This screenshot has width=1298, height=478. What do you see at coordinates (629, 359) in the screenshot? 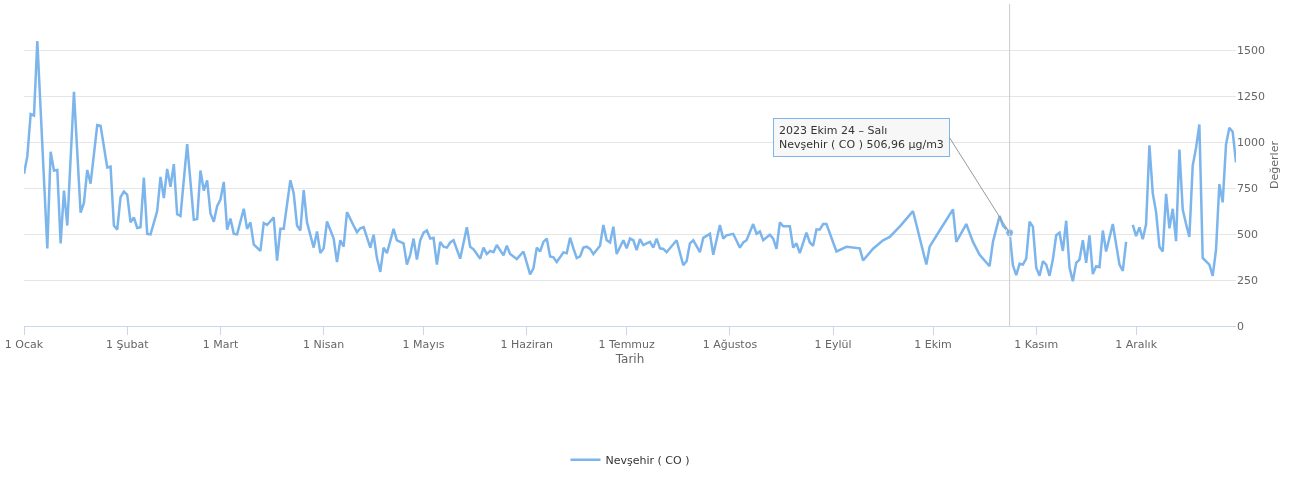
I see `x-axis-title: Tarih` at bounding box center [629, 359].